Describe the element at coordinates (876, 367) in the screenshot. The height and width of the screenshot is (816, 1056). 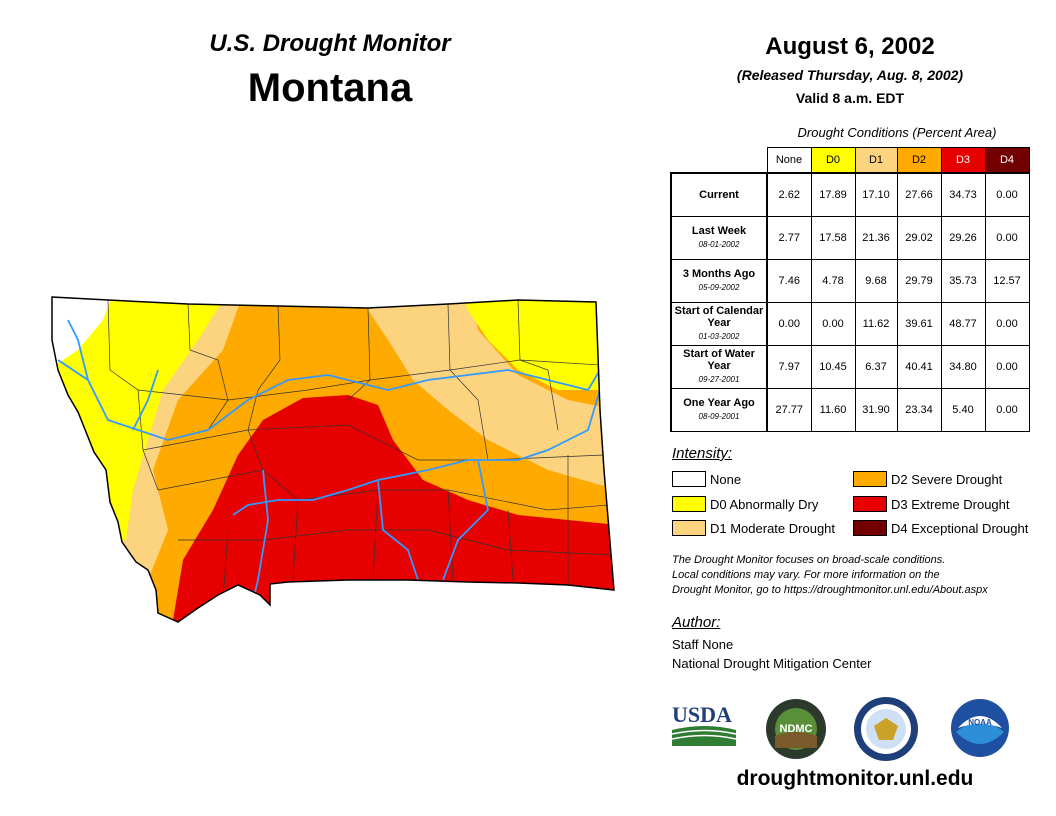
I see `cell-d1: 6.37` at that location.